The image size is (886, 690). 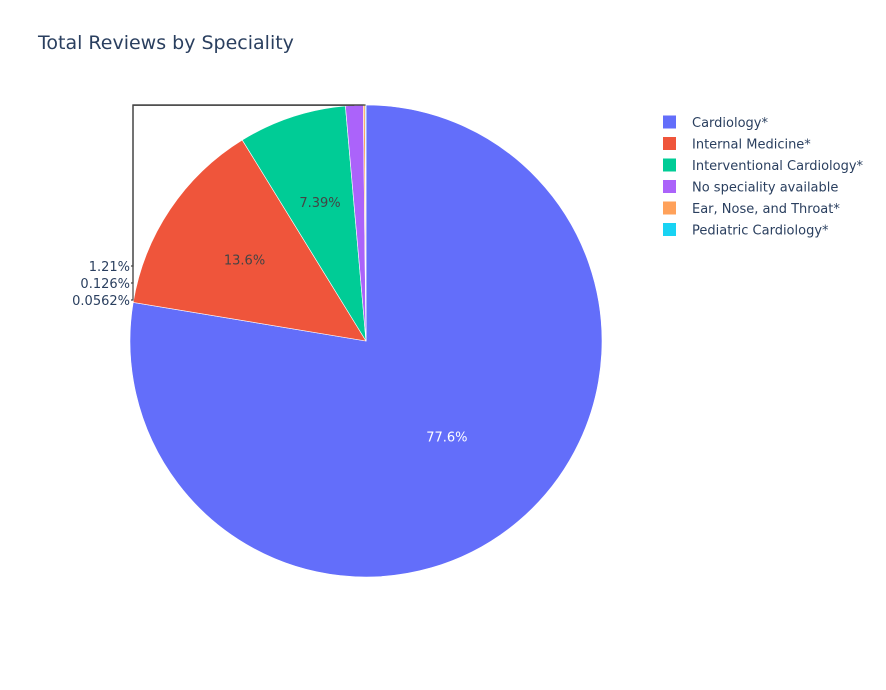 I want to click on pie-slice-interventional-cardiology, so click(x=304, y=223).